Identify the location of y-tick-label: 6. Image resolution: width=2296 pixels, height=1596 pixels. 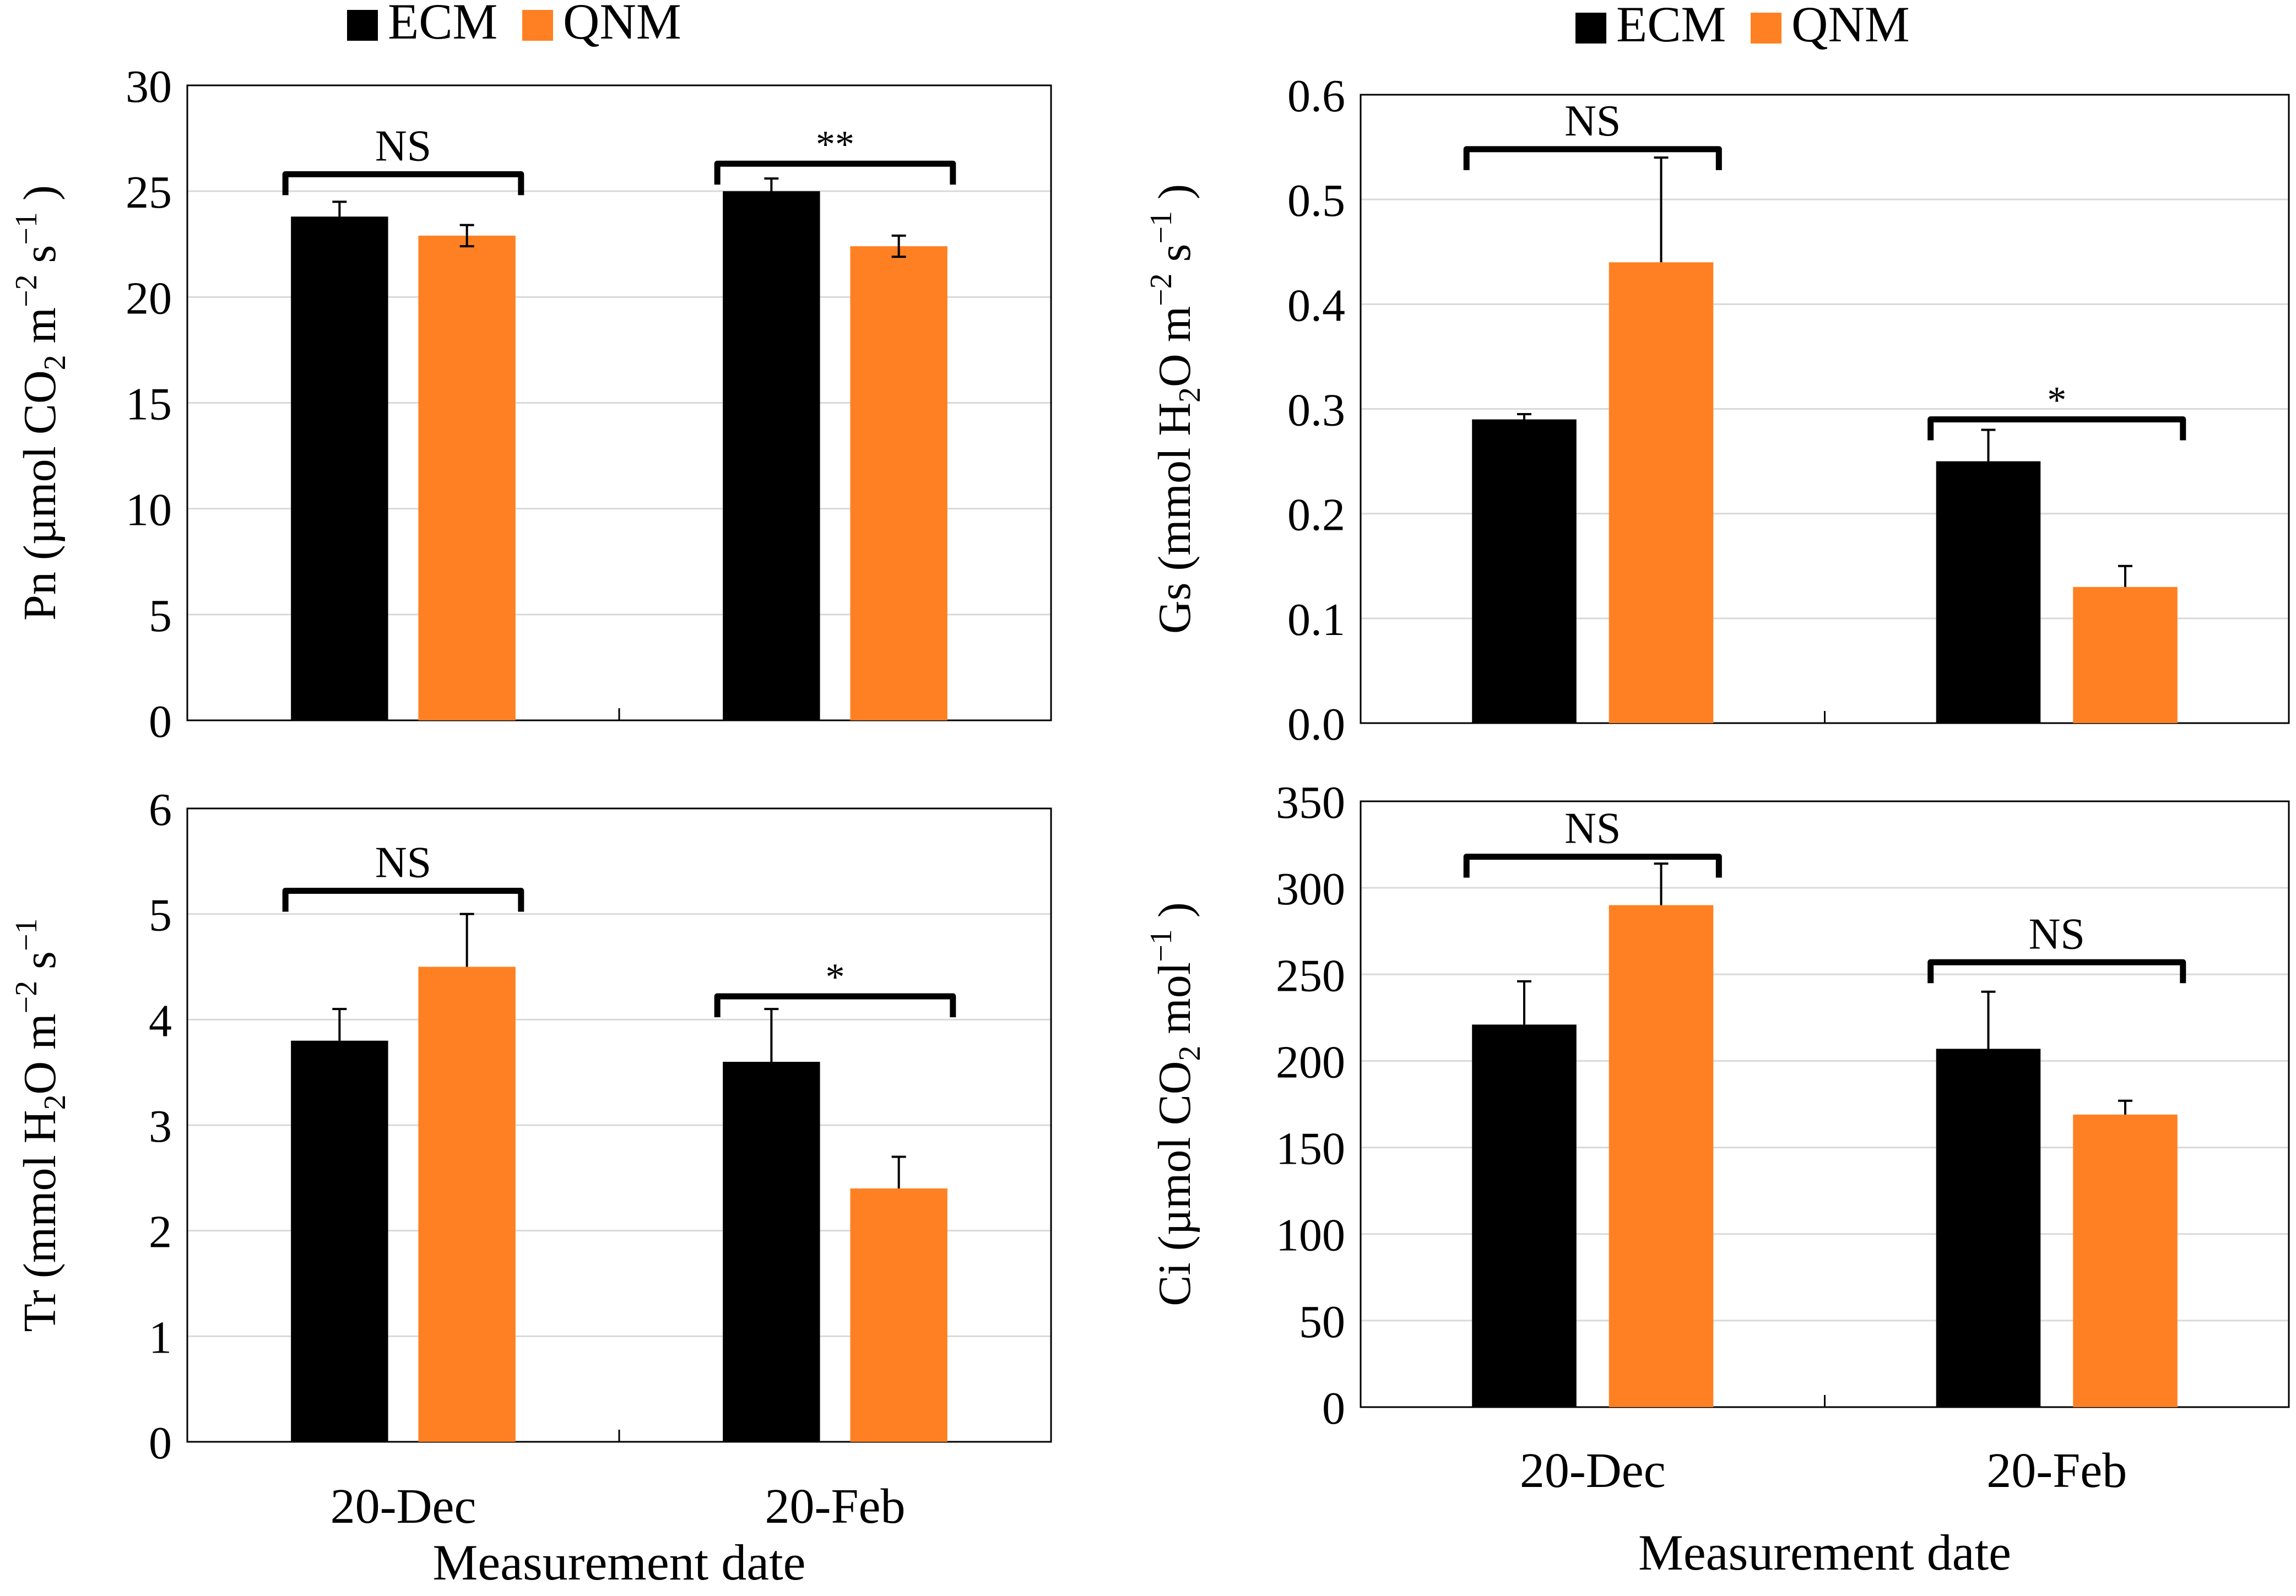
(160, 810).